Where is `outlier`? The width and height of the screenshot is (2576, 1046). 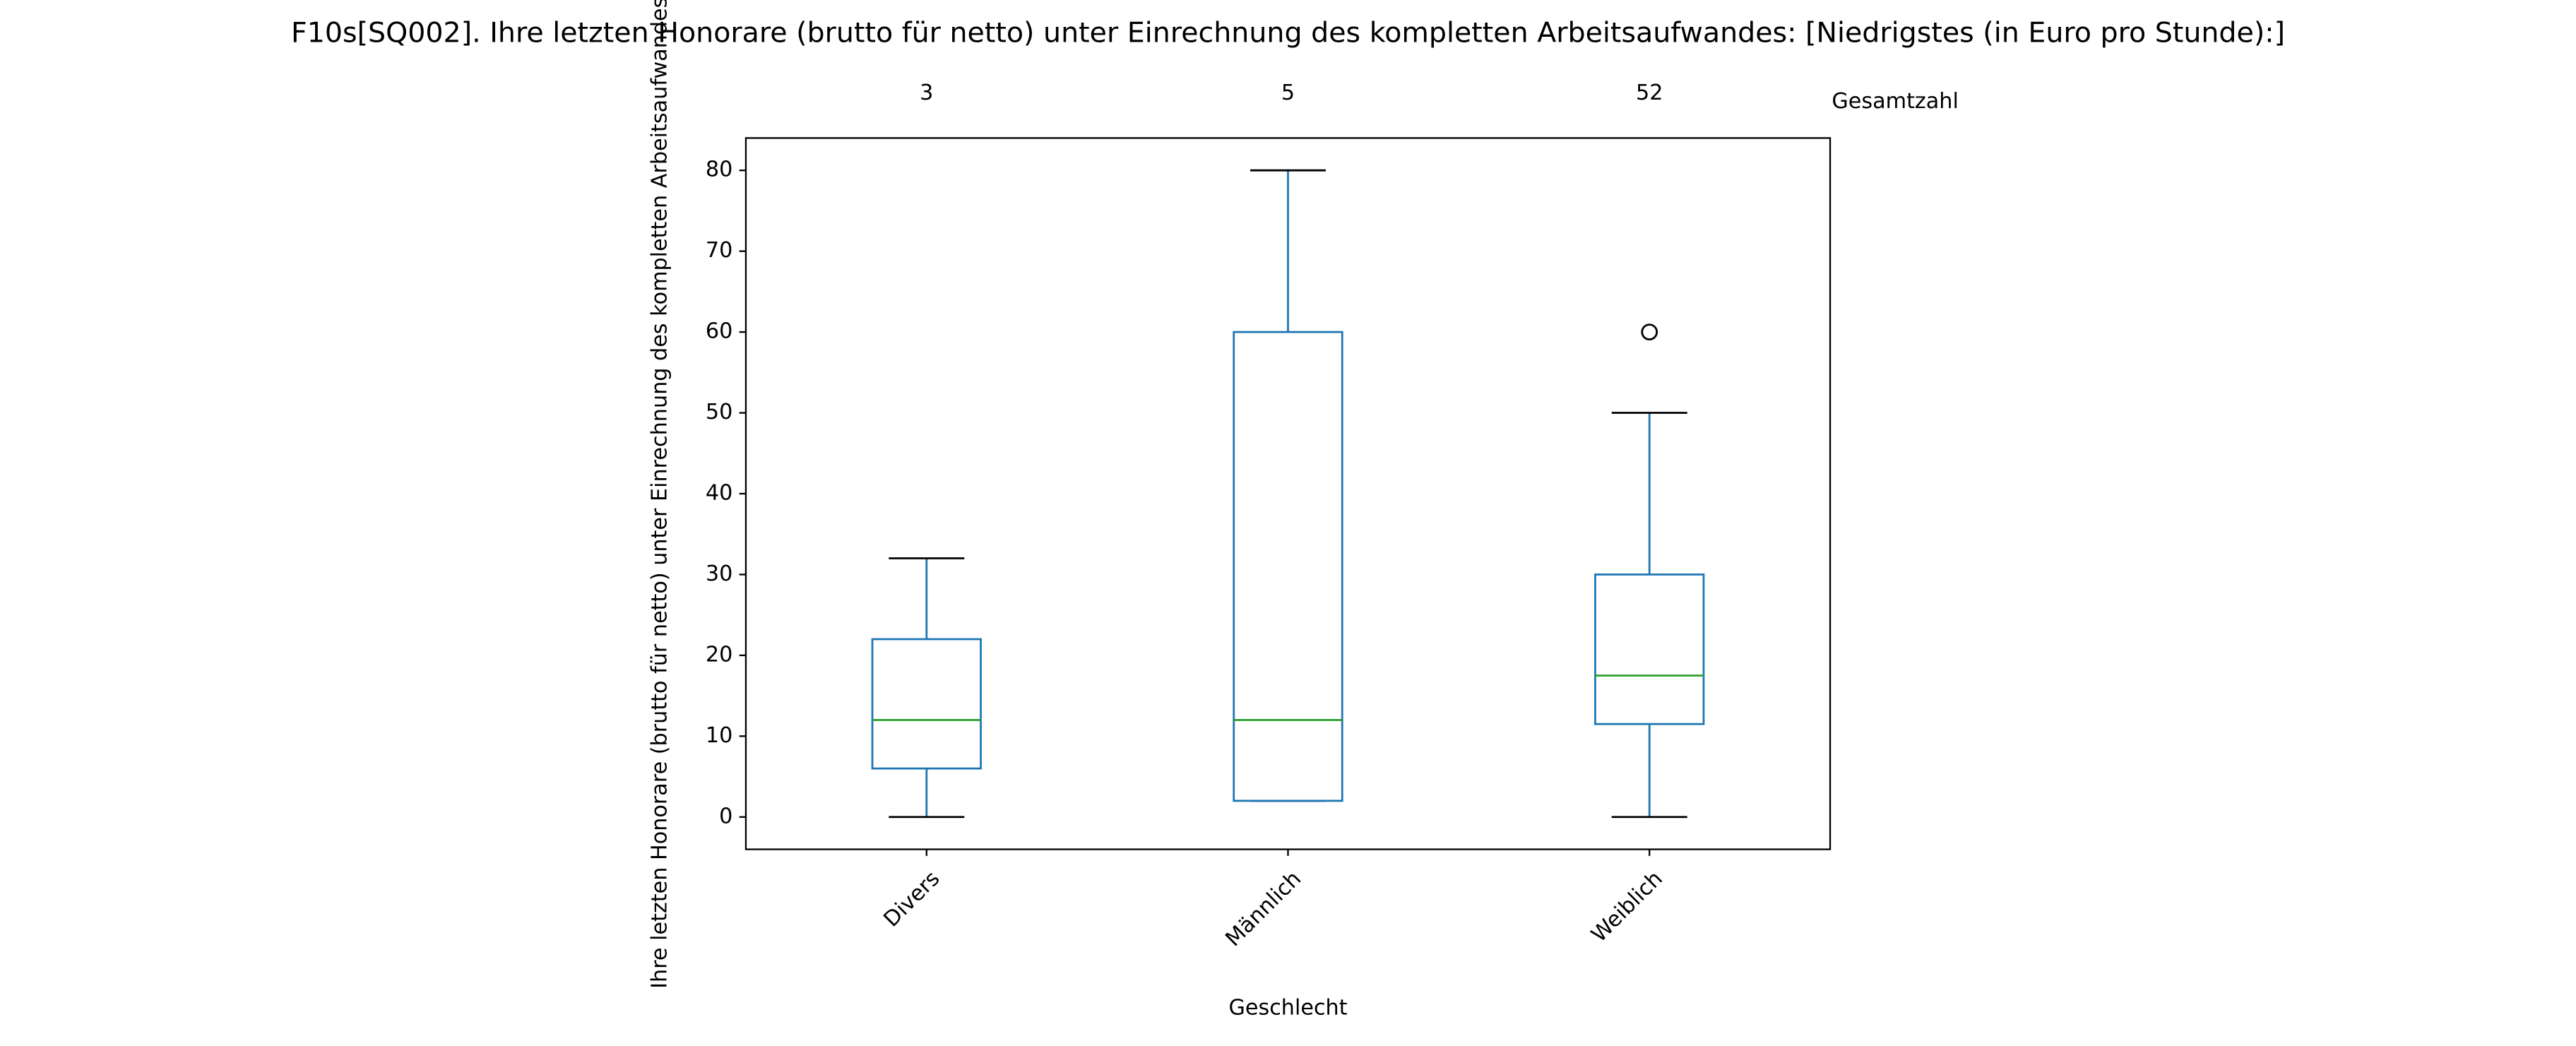
outlier is located at coordinates (1649, 331).